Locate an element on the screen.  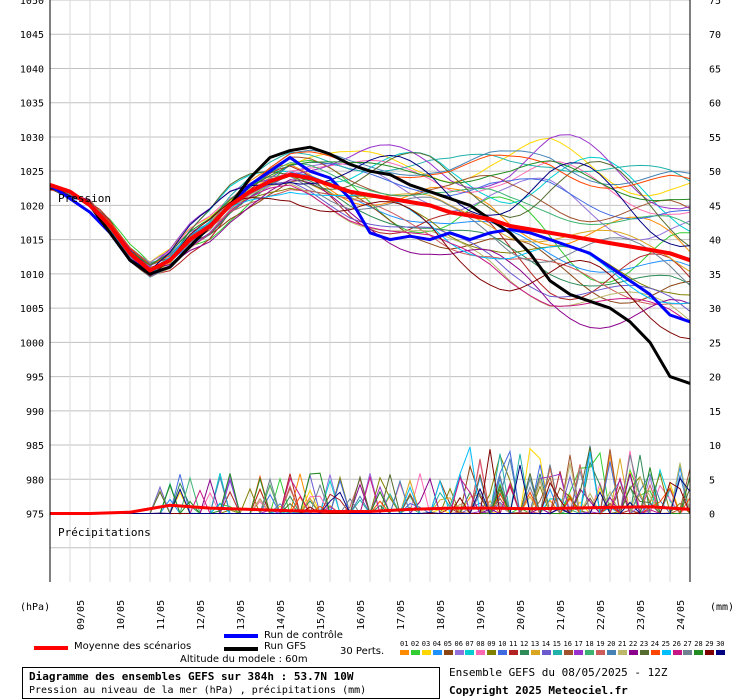
x-date-label: 14/05 is located at coordinates (281, 615).